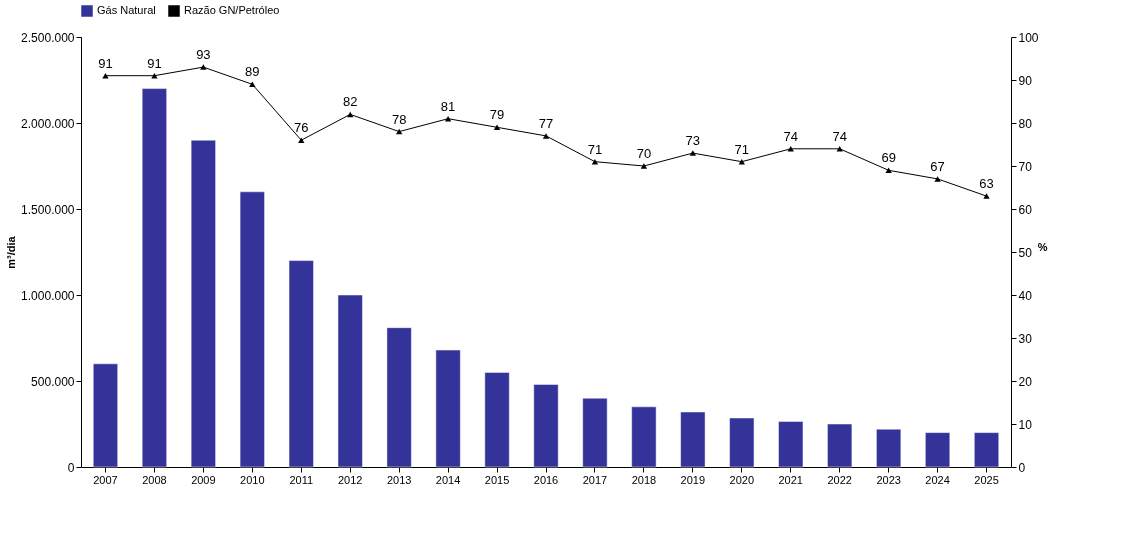  What do you see at coordinates (986, 184) in the screenshot?
I see `data-label: 63` at bounding box center [986, 184].